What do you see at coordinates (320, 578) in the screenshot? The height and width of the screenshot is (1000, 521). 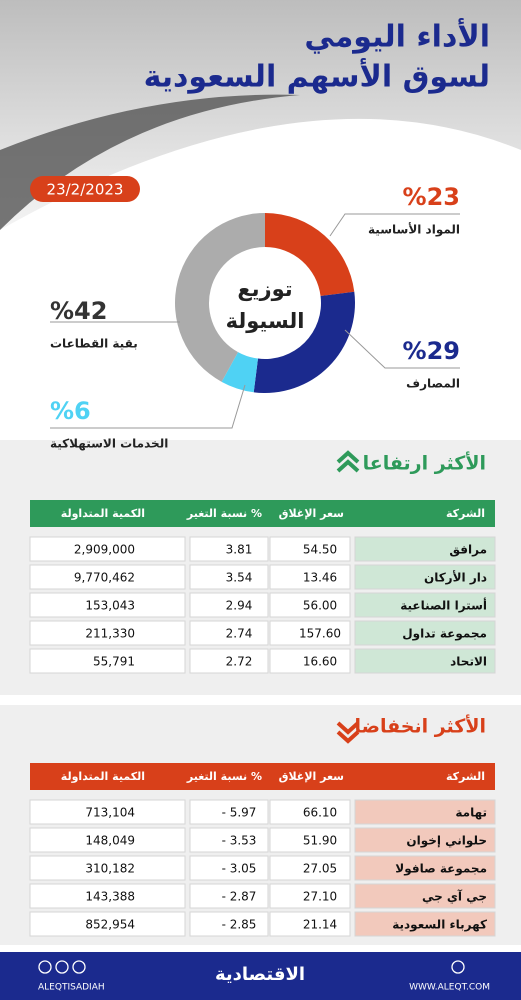 I see `cell-text: 13.46` at bounding box center [320, 578].